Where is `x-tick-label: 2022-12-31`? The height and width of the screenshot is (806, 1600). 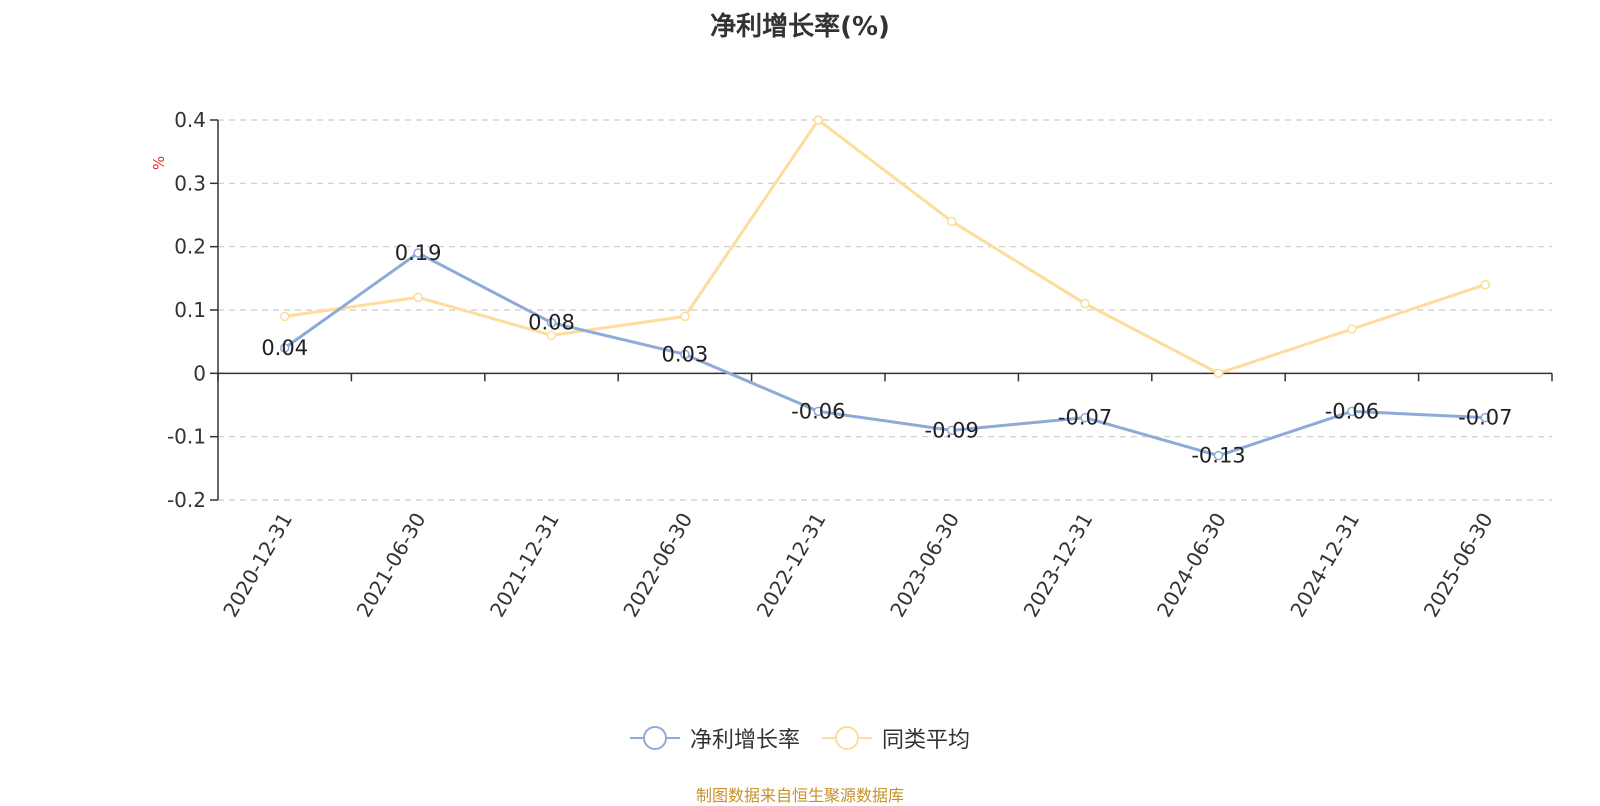
x-tick-label: 2022-12-31 is located at coordinates (791, 565).